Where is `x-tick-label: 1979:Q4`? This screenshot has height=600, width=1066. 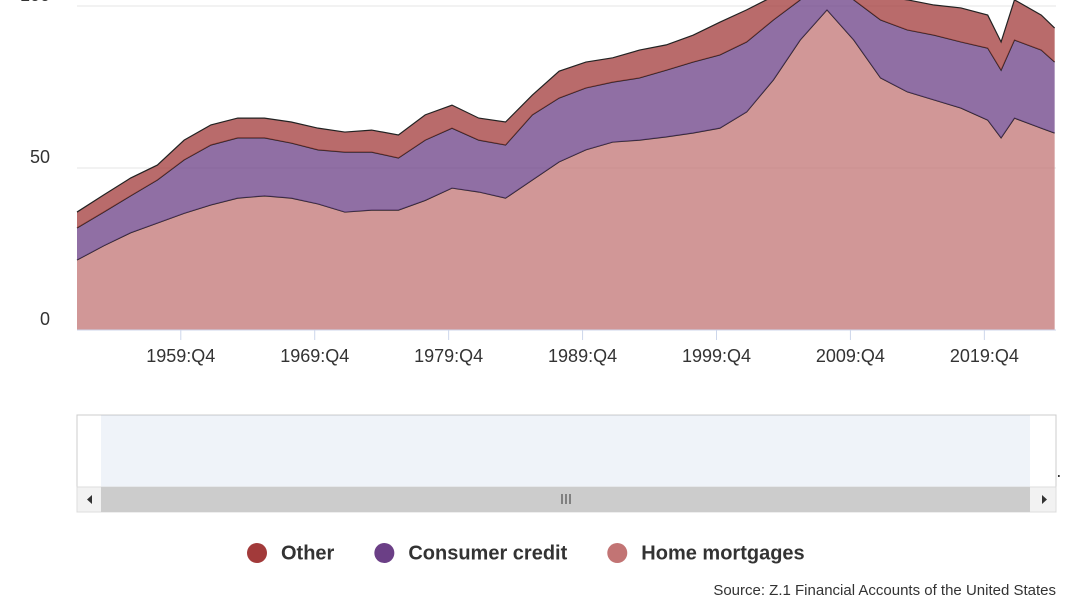
x-tick-label: 1979:Q4 is located at coordinates (448, 356).